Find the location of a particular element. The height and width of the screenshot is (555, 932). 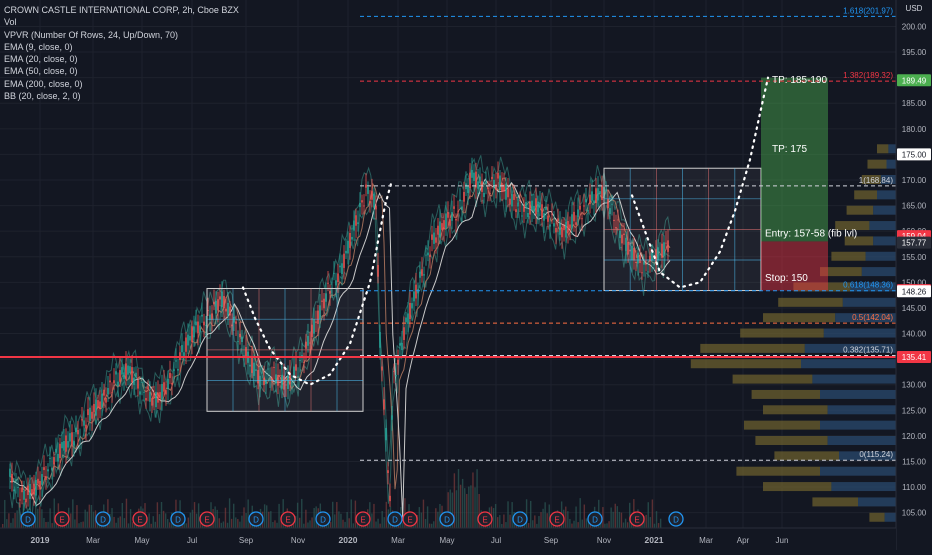

target-zone is located at coordinates (794, 159).